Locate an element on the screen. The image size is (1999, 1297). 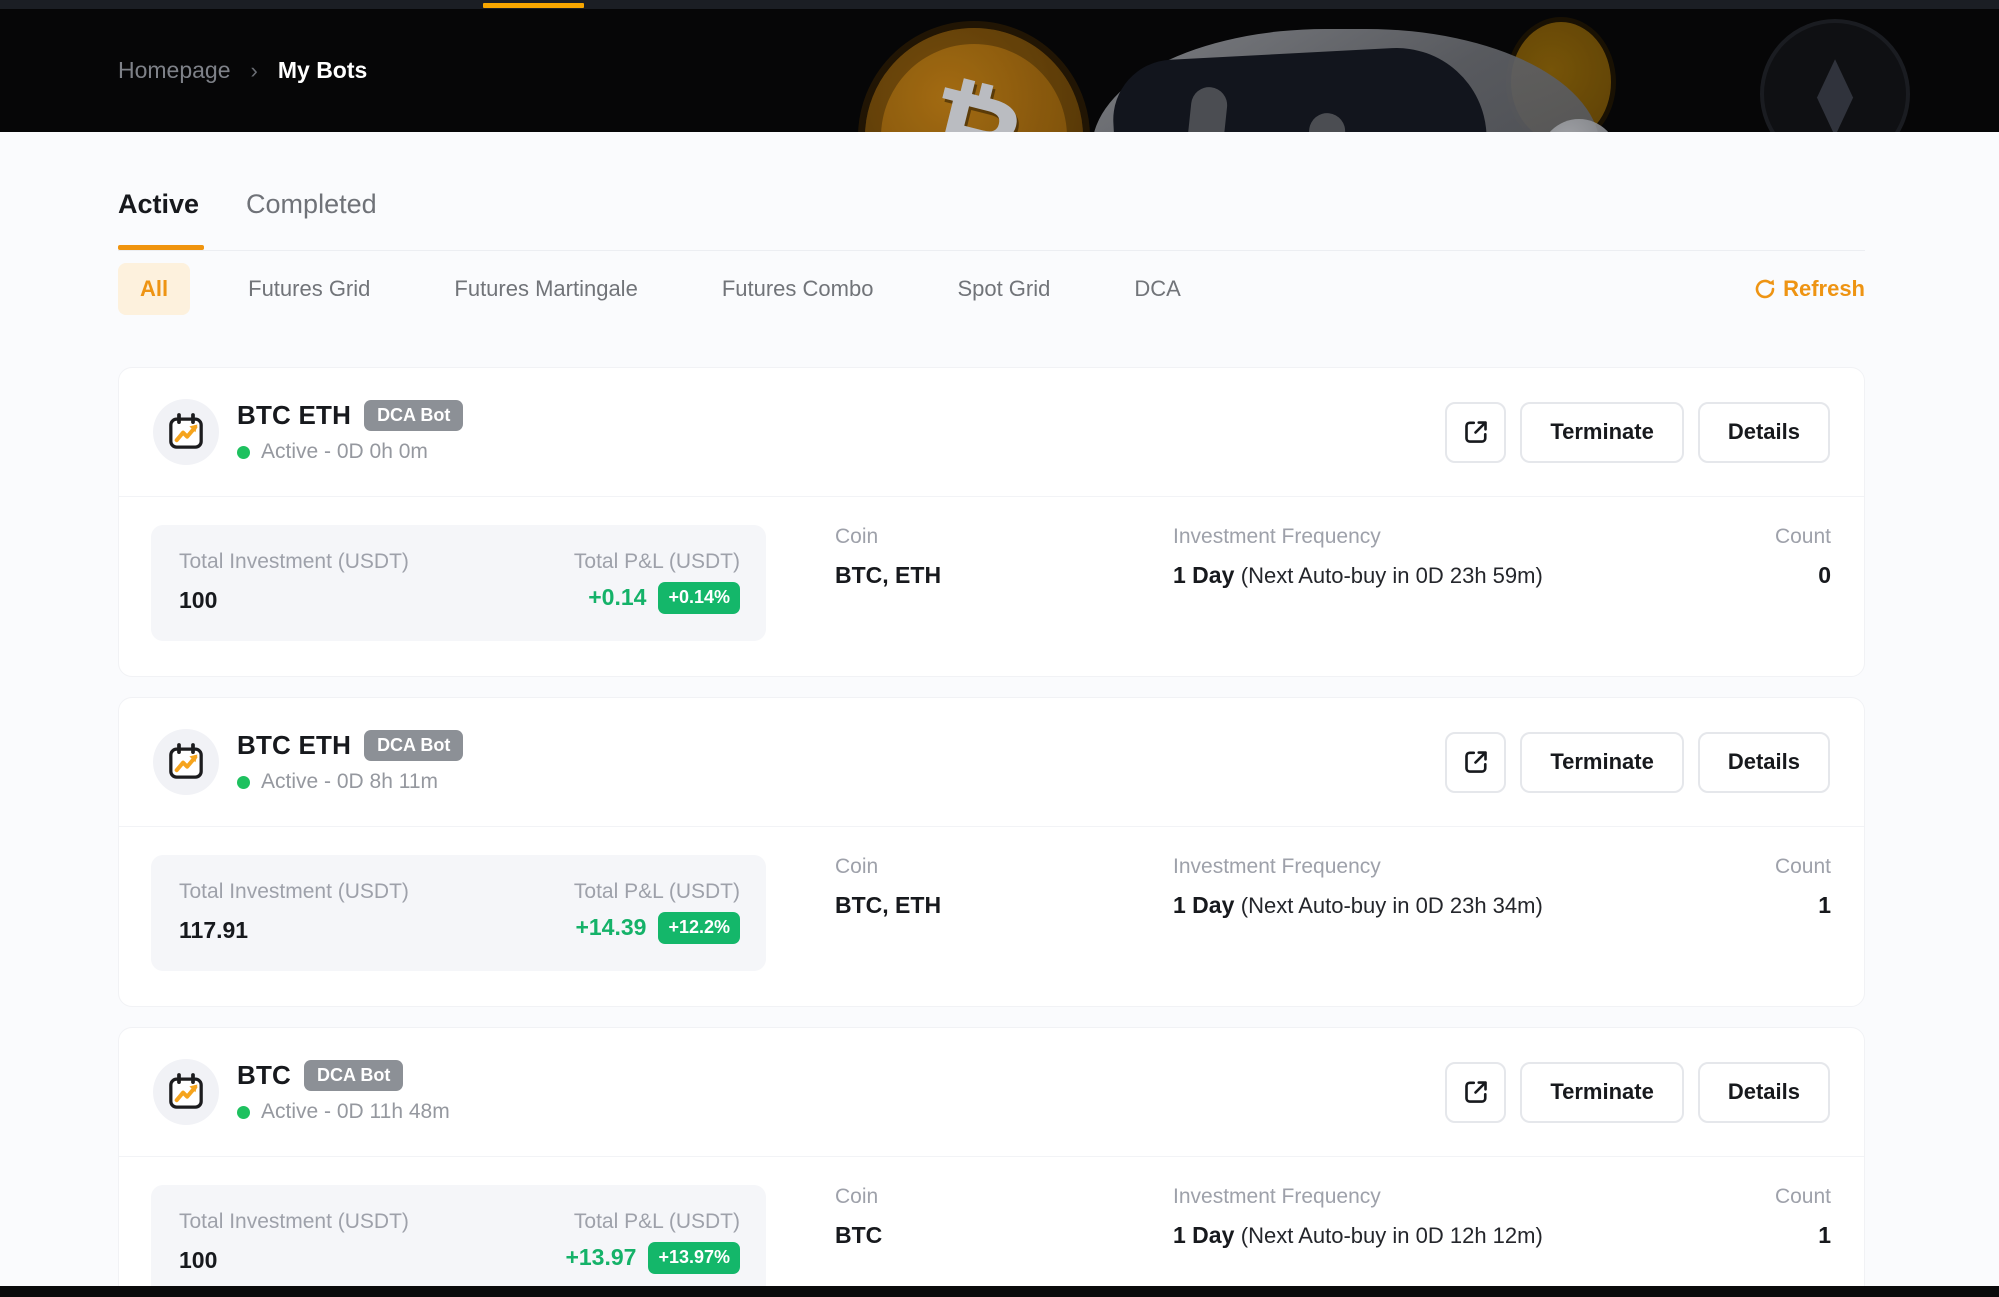
bot-status-text: Active - 0D 11h 48m is located at coordinates (355, 1111).